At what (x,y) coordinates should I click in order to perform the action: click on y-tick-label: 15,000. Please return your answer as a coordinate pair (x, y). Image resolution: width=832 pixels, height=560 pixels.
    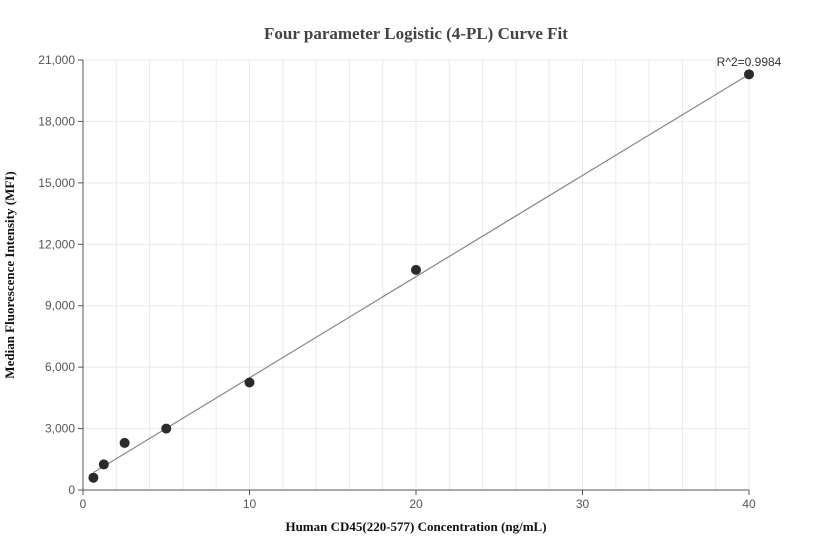
    Looking at the image, I should click on (56, 183).